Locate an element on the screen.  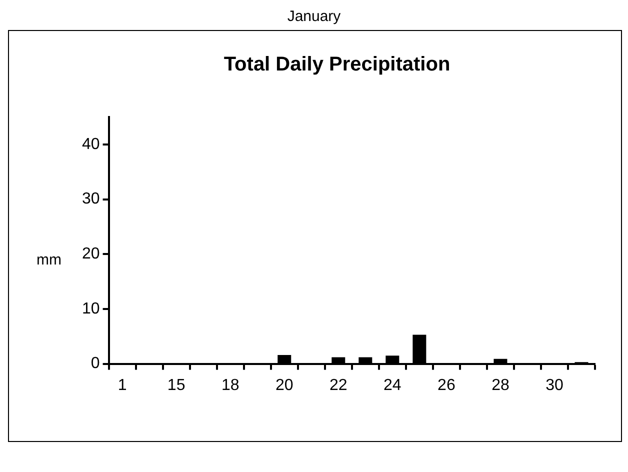
x-tick-label: 18 is located at coordinates (230, 385).